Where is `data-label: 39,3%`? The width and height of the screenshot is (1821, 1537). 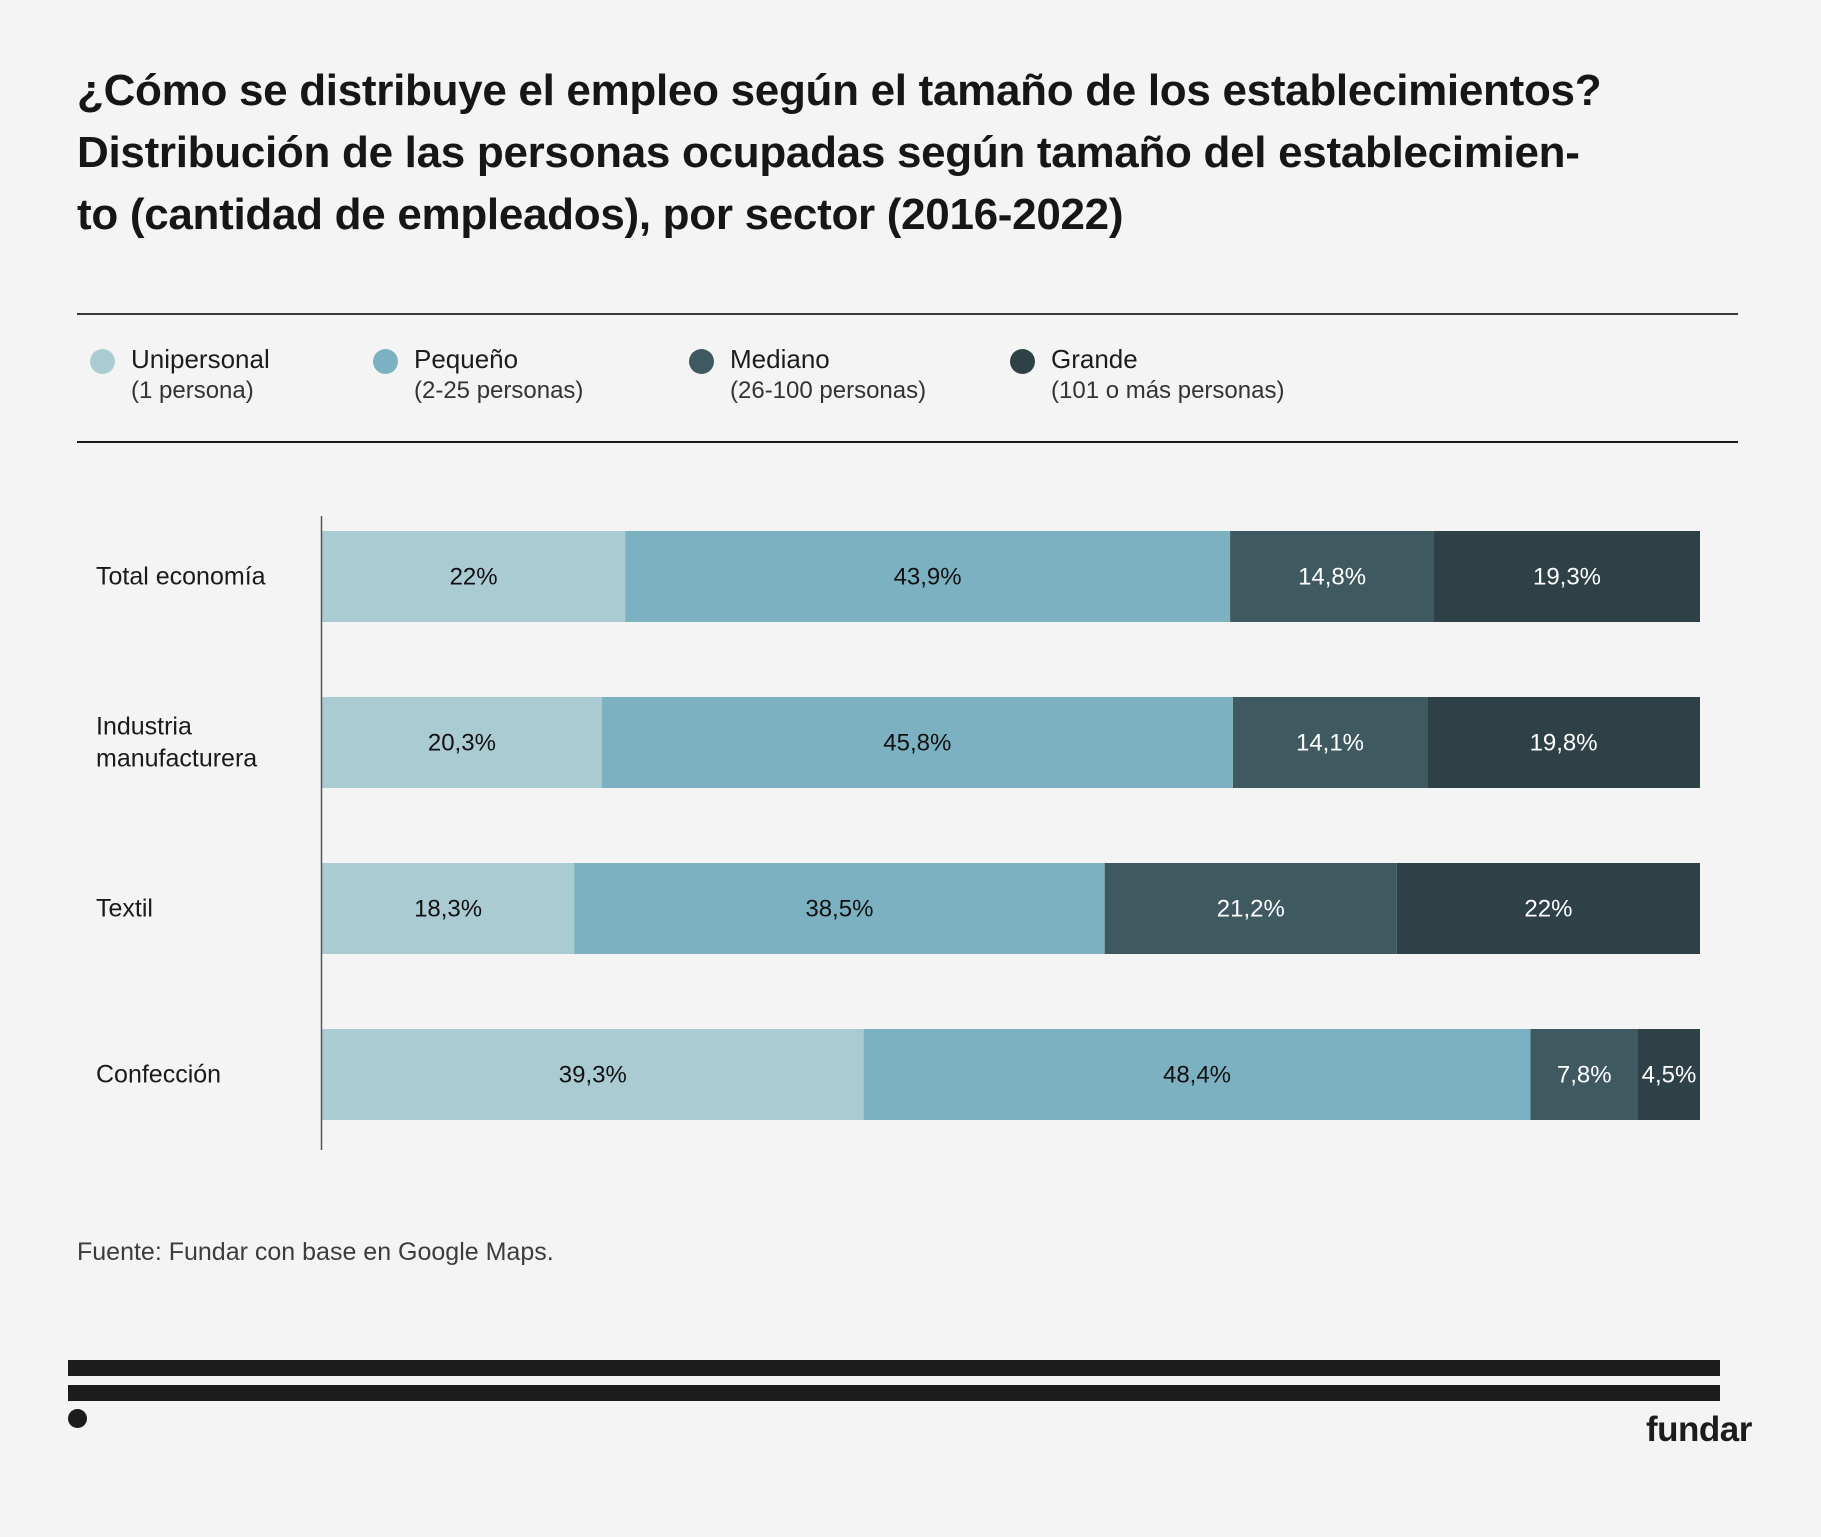 data-label: 39,3% is located at coordinates (593, 1075).